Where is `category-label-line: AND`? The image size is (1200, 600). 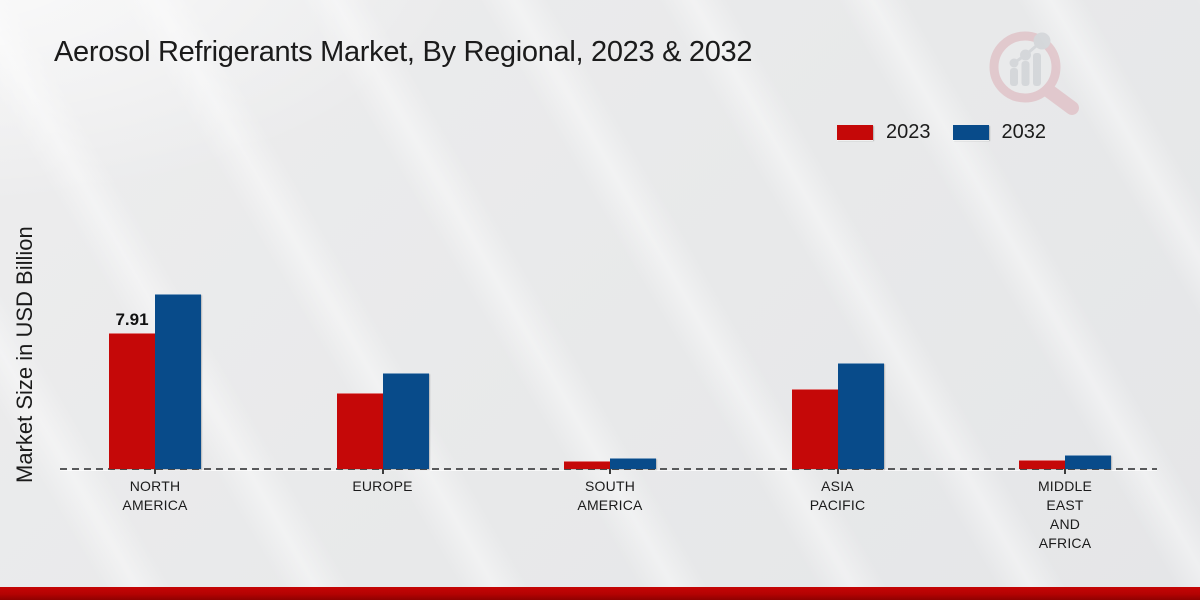
category-label-line: AND is located at coordinates (1065, 524).